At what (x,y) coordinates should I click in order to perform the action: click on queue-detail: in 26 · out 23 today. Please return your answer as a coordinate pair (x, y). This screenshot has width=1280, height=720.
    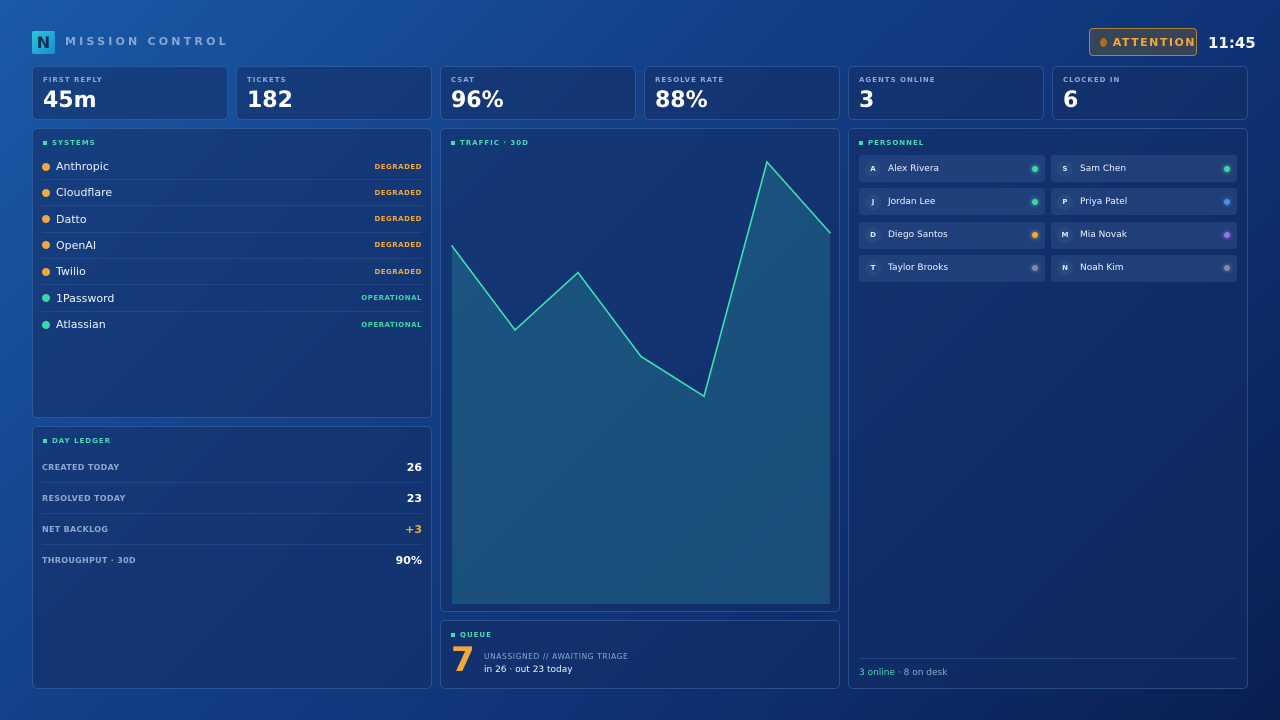
    Looking at the image, I should click on (528, 670).